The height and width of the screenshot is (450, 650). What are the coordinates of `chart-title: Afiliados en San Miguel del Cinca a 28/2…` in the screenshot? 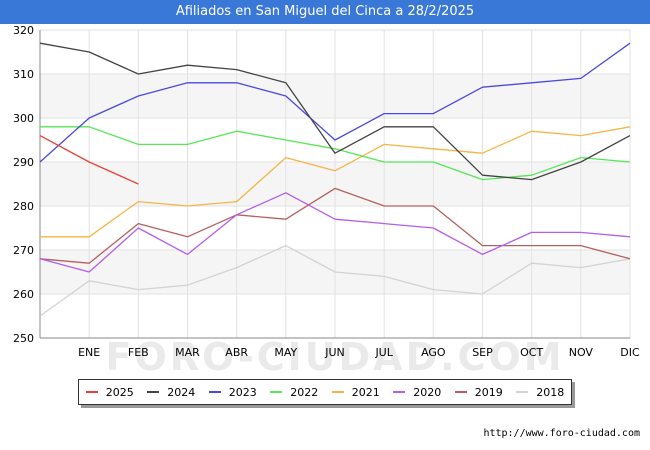 It's located at (325, 12).